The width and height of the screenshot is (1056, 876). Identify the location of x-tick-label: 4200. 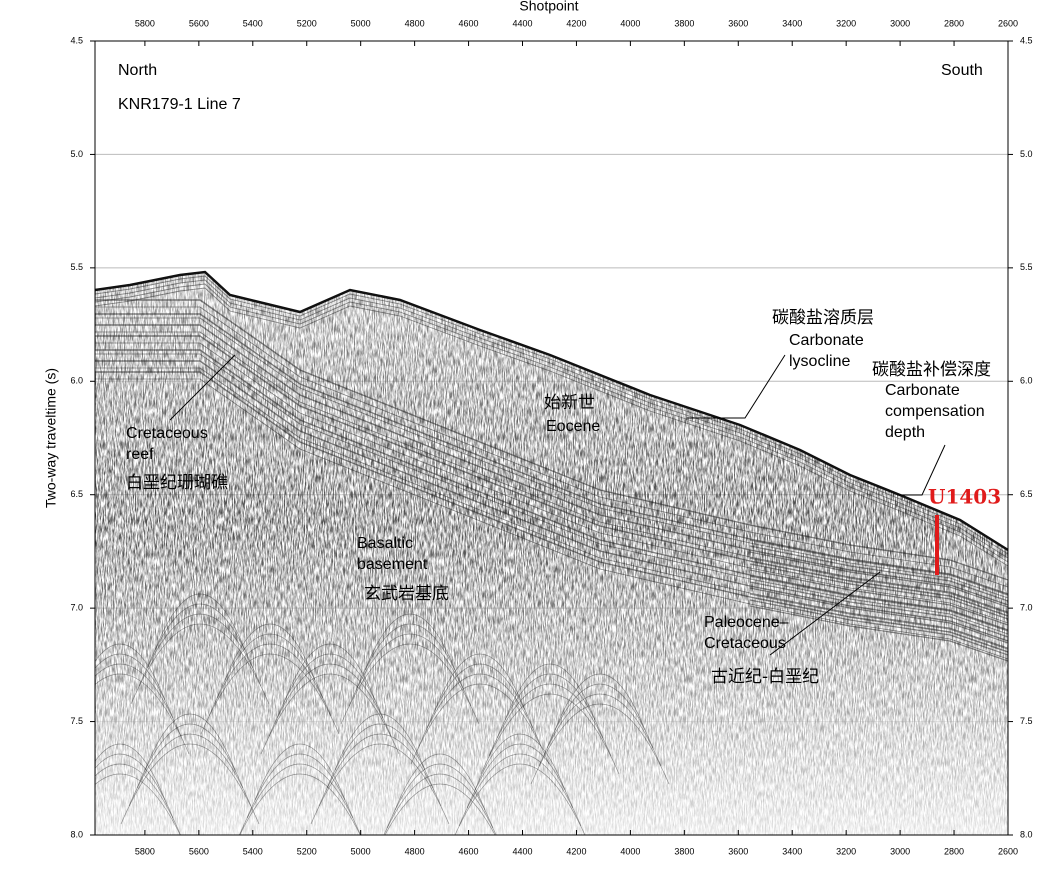
(576, 851).